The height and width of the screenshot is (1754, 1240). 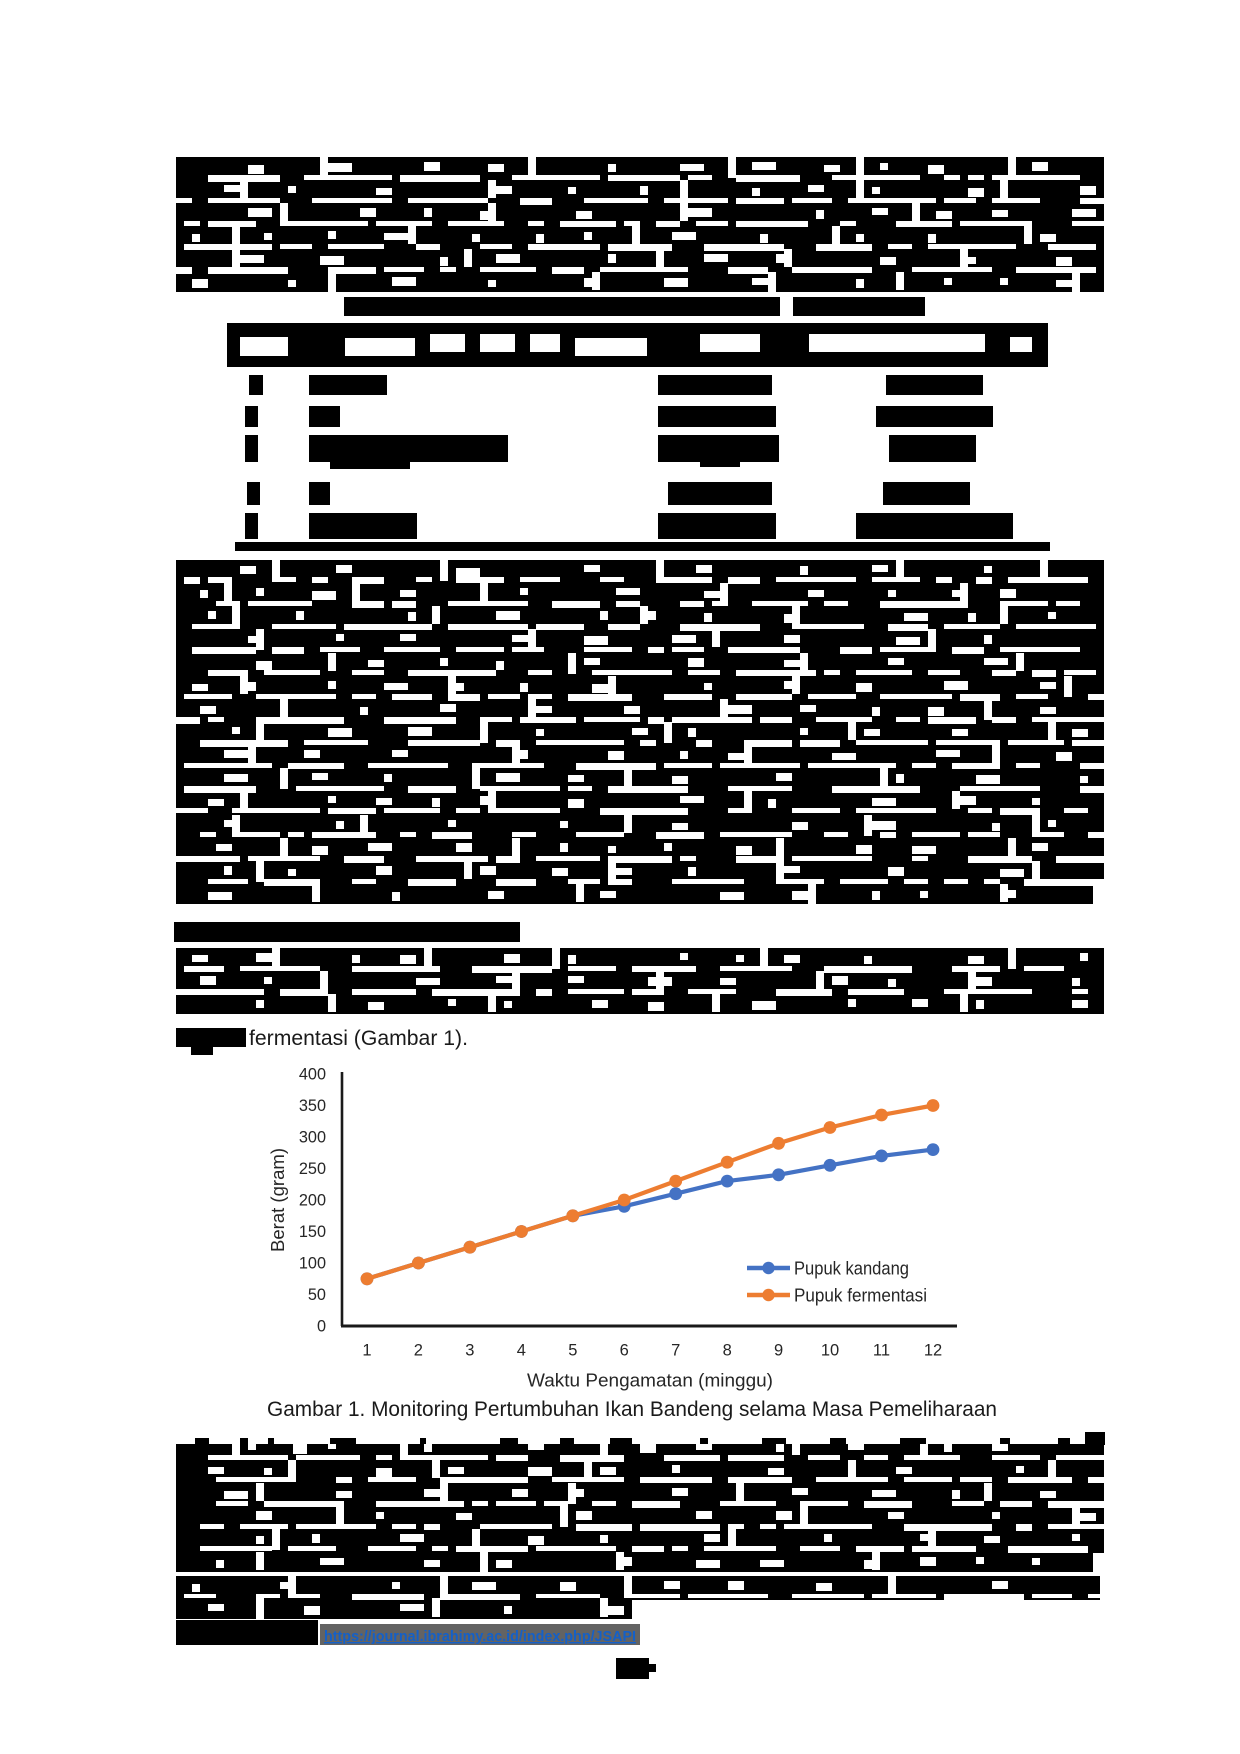 I want to click on svg-text: 50, so click(x=317, y=1295).